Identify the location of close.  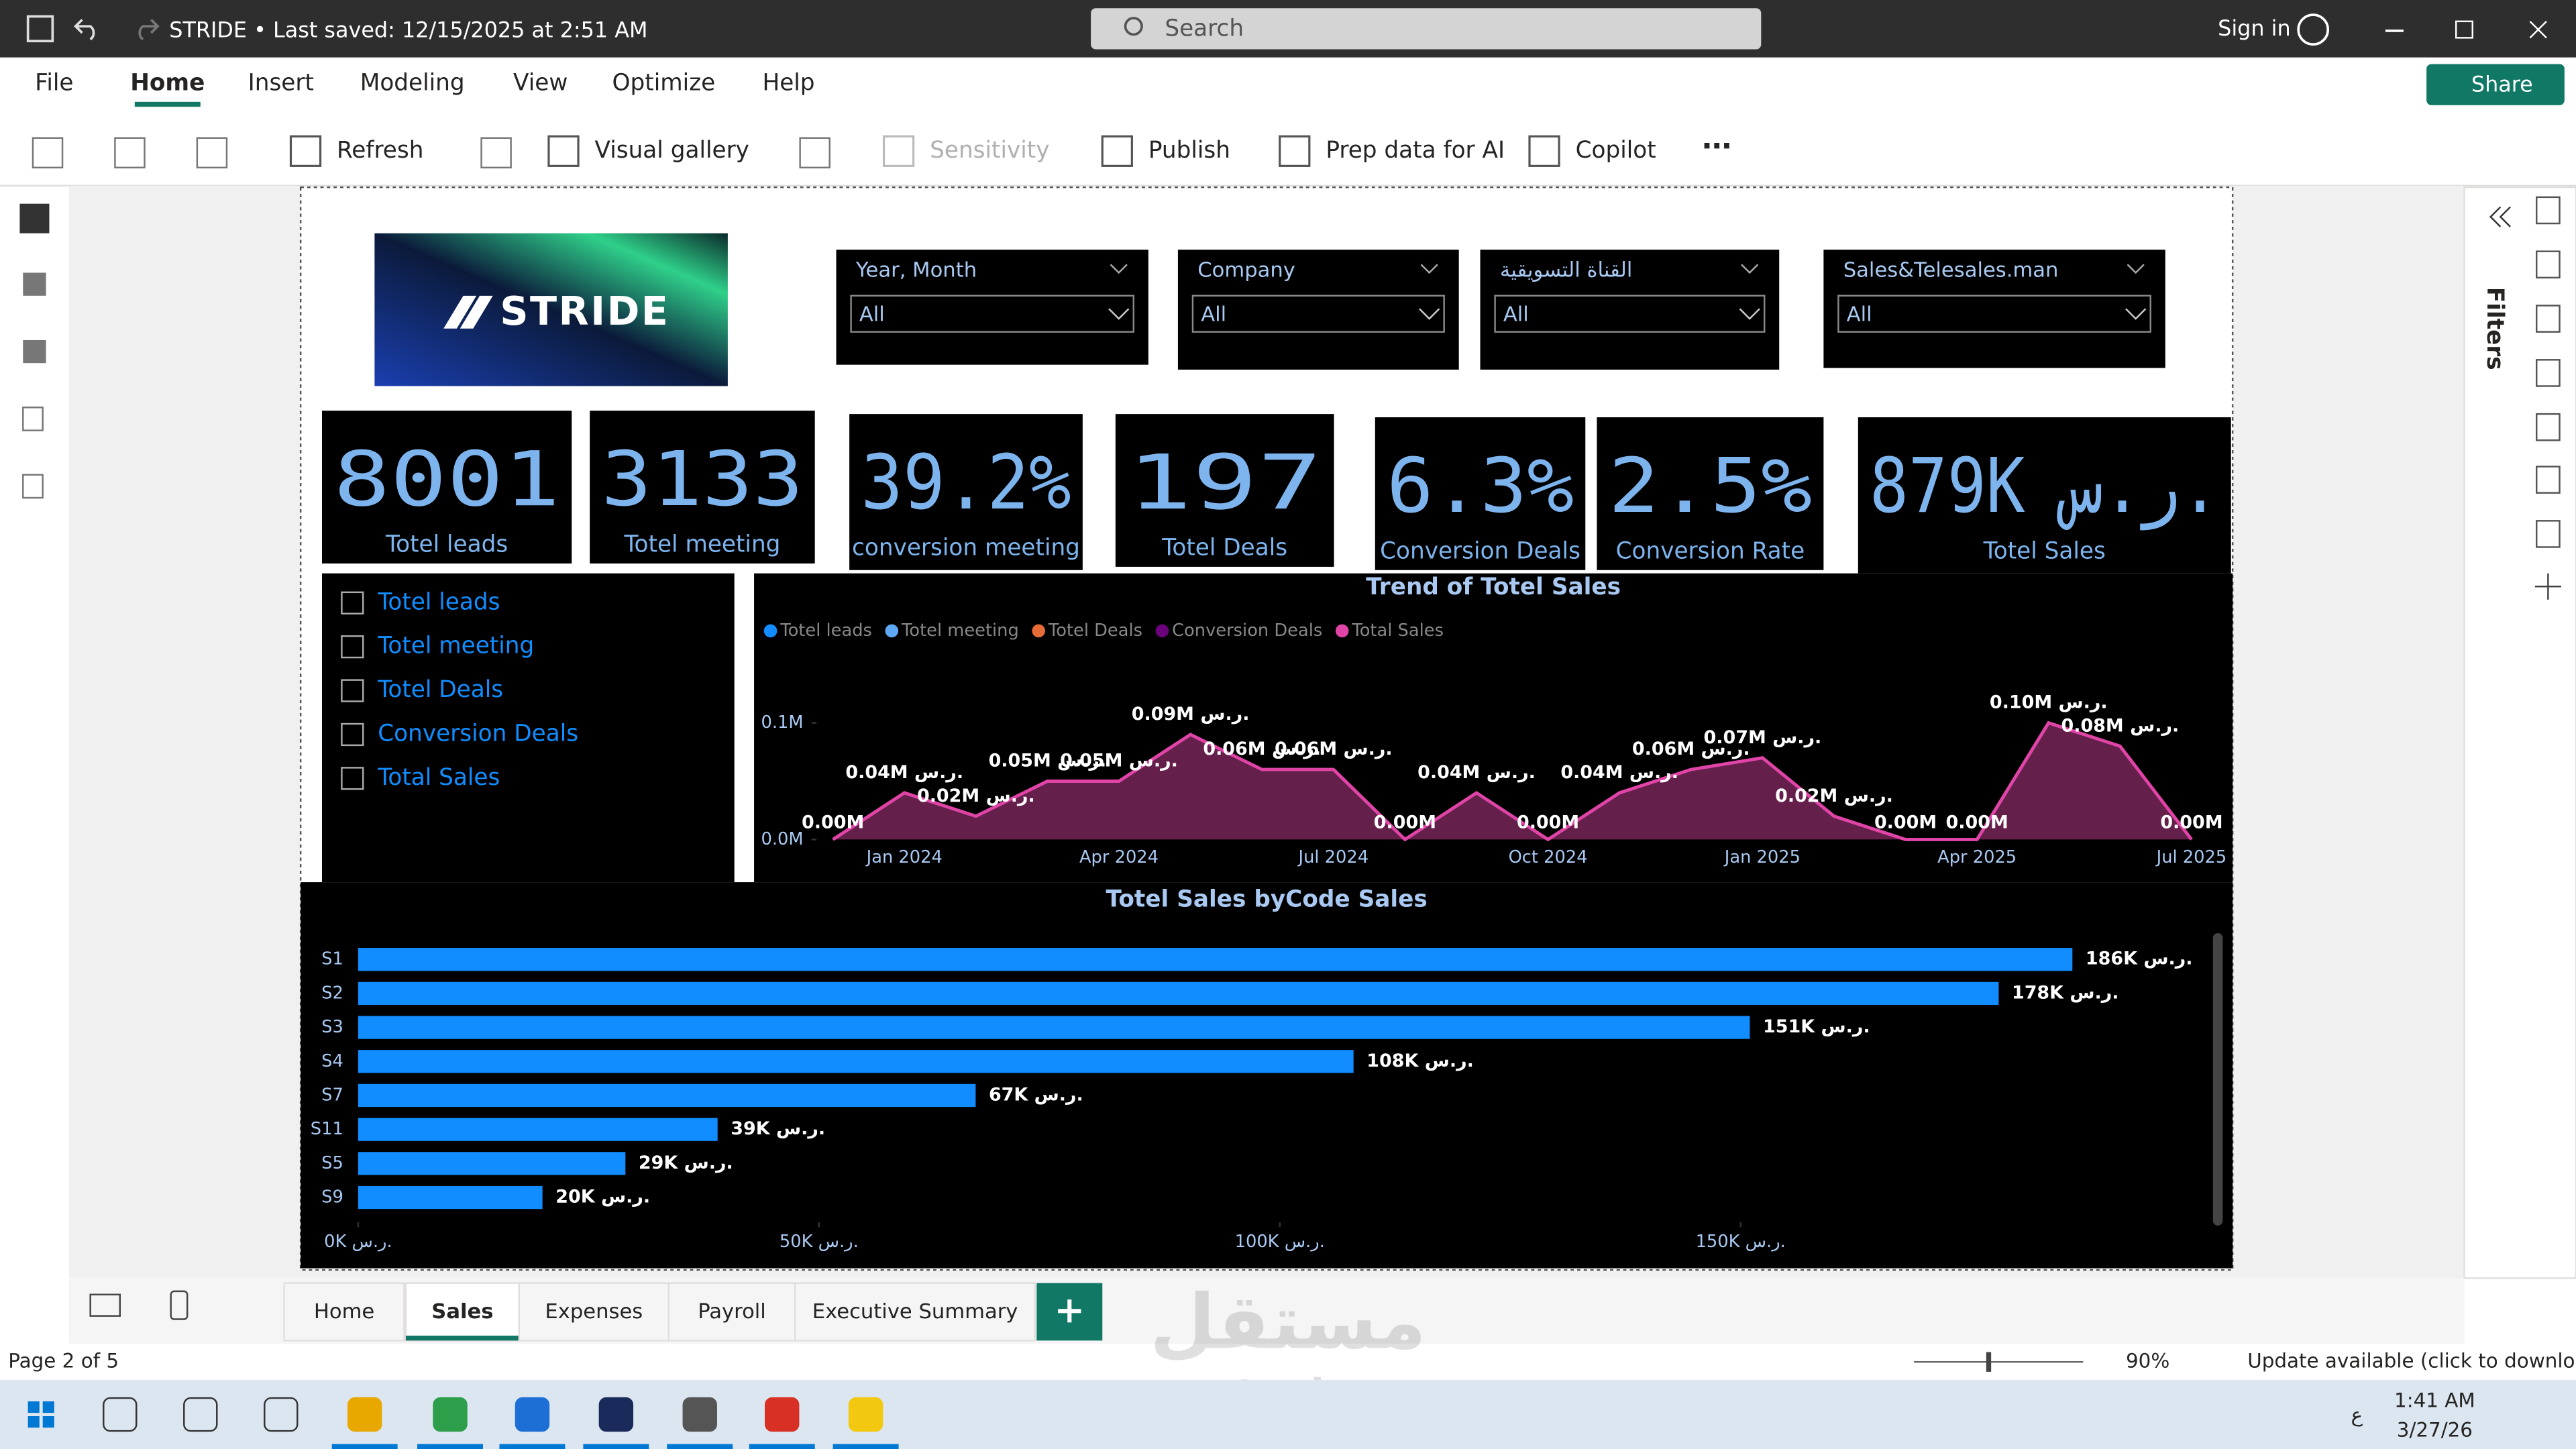
(2538, 29).